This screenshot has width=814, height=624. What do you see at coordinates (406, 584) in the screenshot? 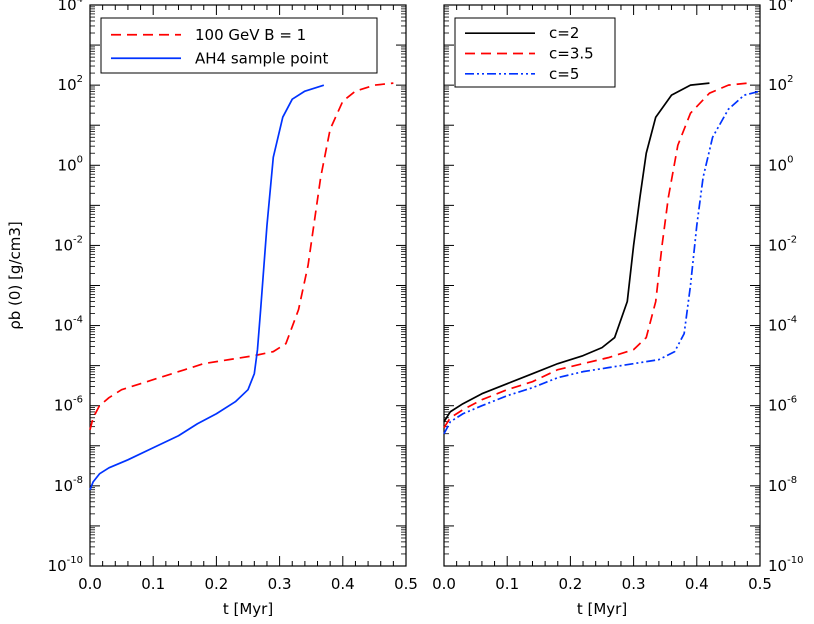
I see `left-x-tick-label: 0.5` at bounding box center [406, 584].